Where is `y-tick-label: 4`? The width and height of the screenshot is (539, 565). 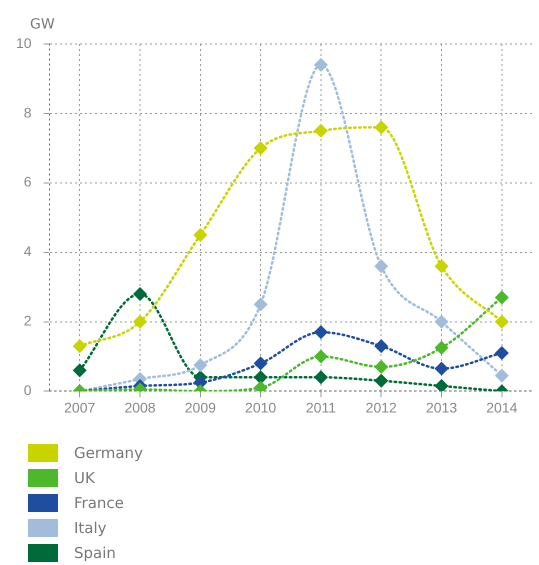 y-tick-label: 4 is located at coordinates (28, 251).